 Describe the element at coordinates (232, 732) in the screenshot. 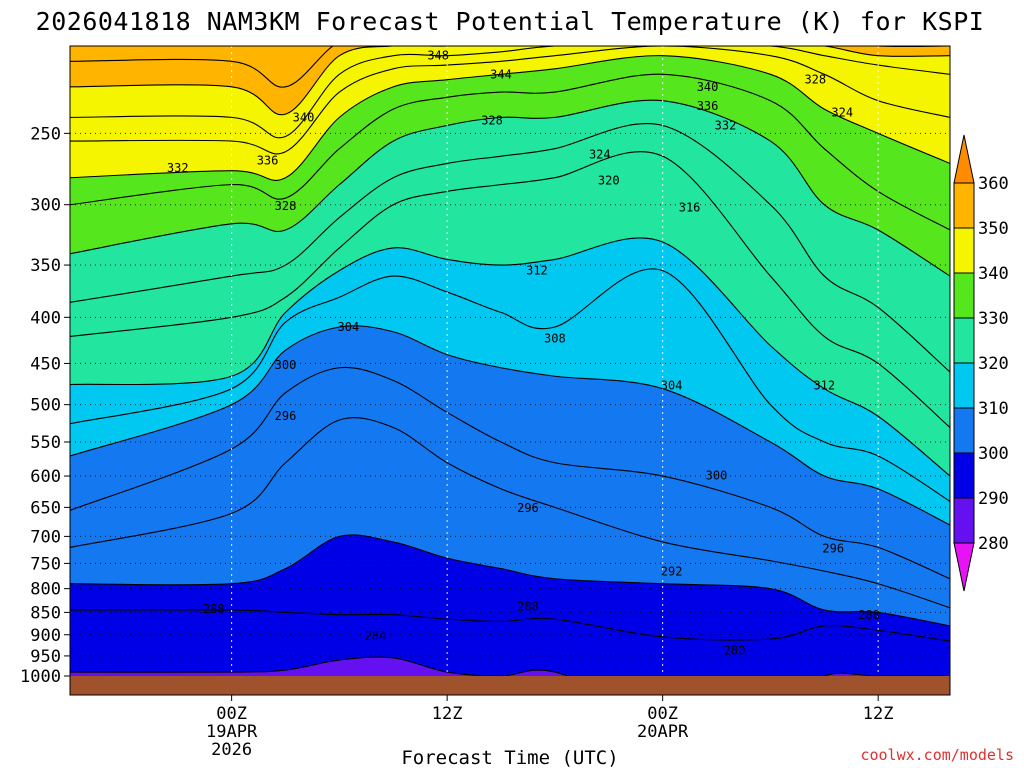

I see `x-tick-label-0-2: 19APR` at that location.